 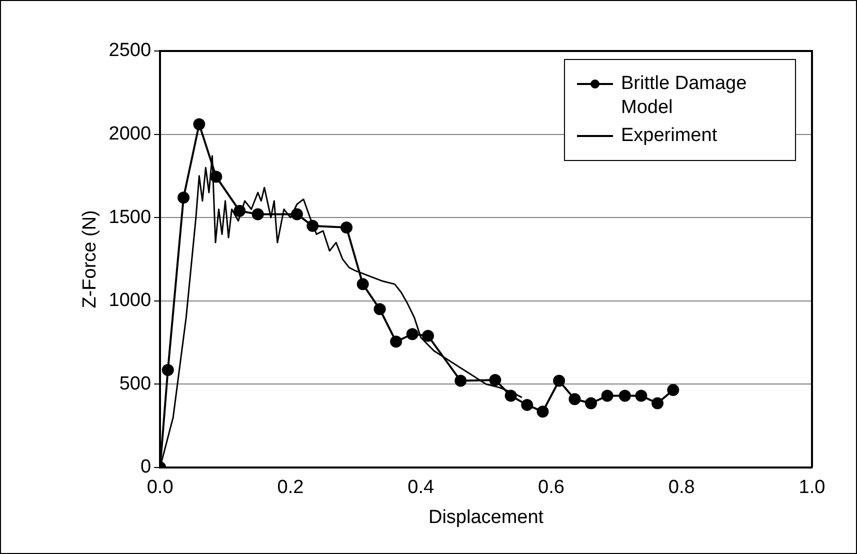 I want to click on y-axis-title: Z-Force (N), so click(x=90, y=259).